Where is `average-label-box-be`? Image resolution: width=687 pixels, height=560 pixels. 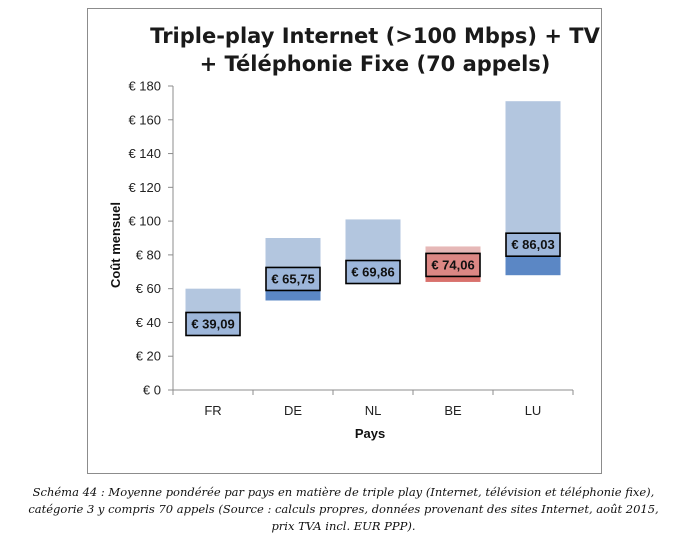 average-label-box-be is located at coordinates (453, 265).